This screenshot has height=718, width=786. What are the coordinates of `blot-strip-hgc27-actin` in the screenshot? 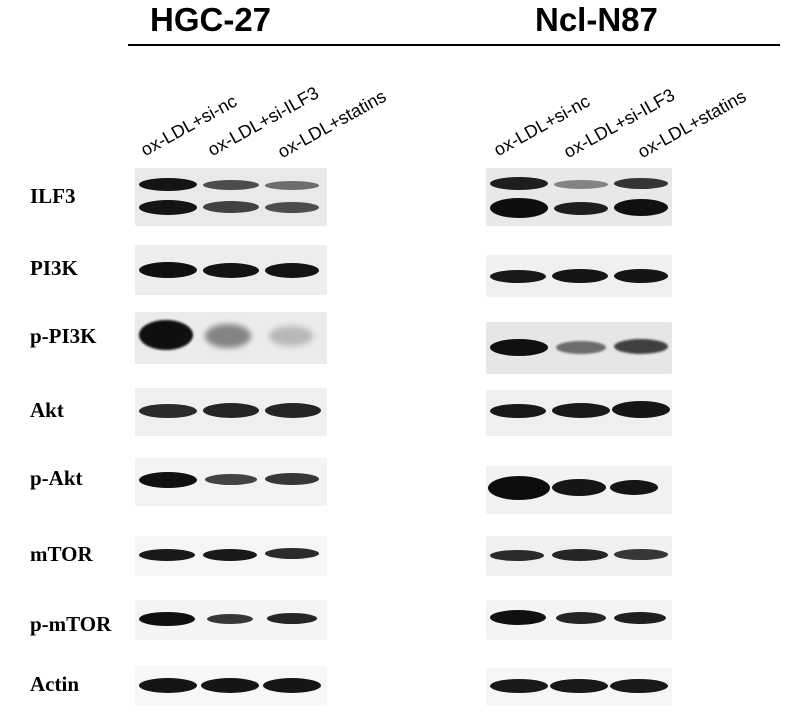 It's located at (231, 686).